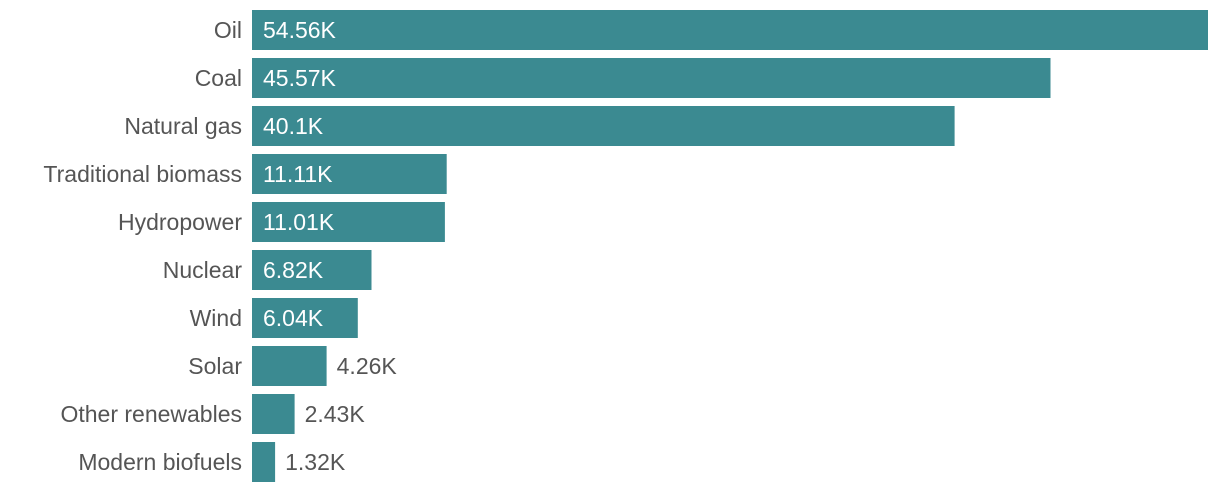  I want to click on bar-solar, so click(289, 366).